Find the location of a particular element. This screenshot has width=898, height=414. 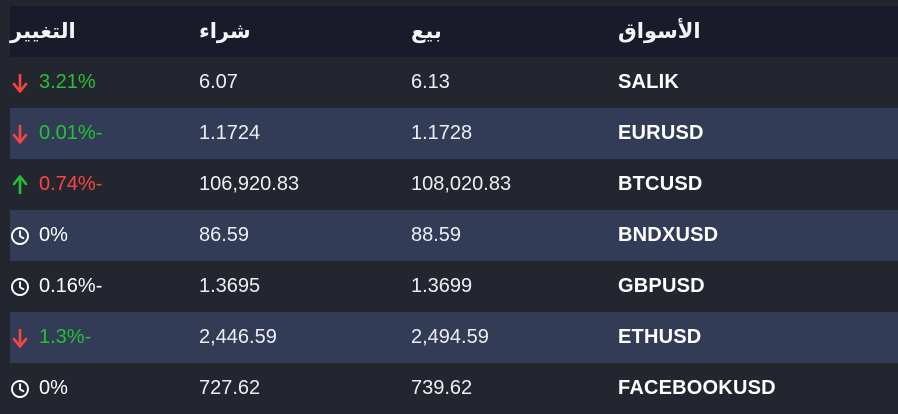

table-row: EURUSD 1.1728 1.1724 0.01%- is located at coordinates (454, 133).